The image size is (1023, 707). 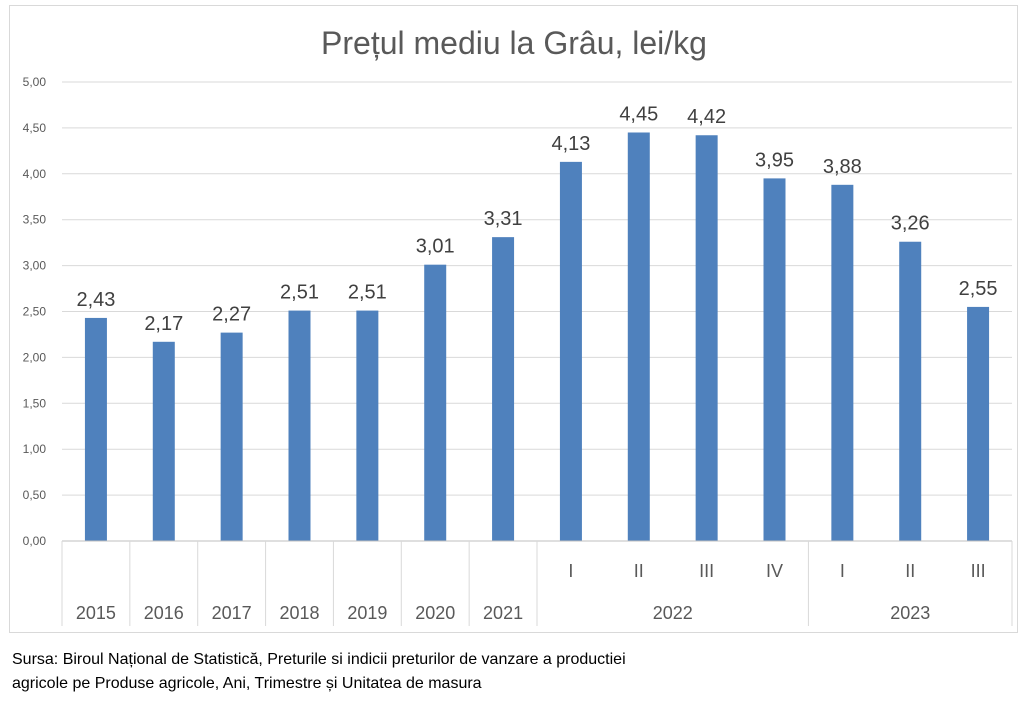 I want to click on x-group-label: 2017, so click(x=232, y=613).